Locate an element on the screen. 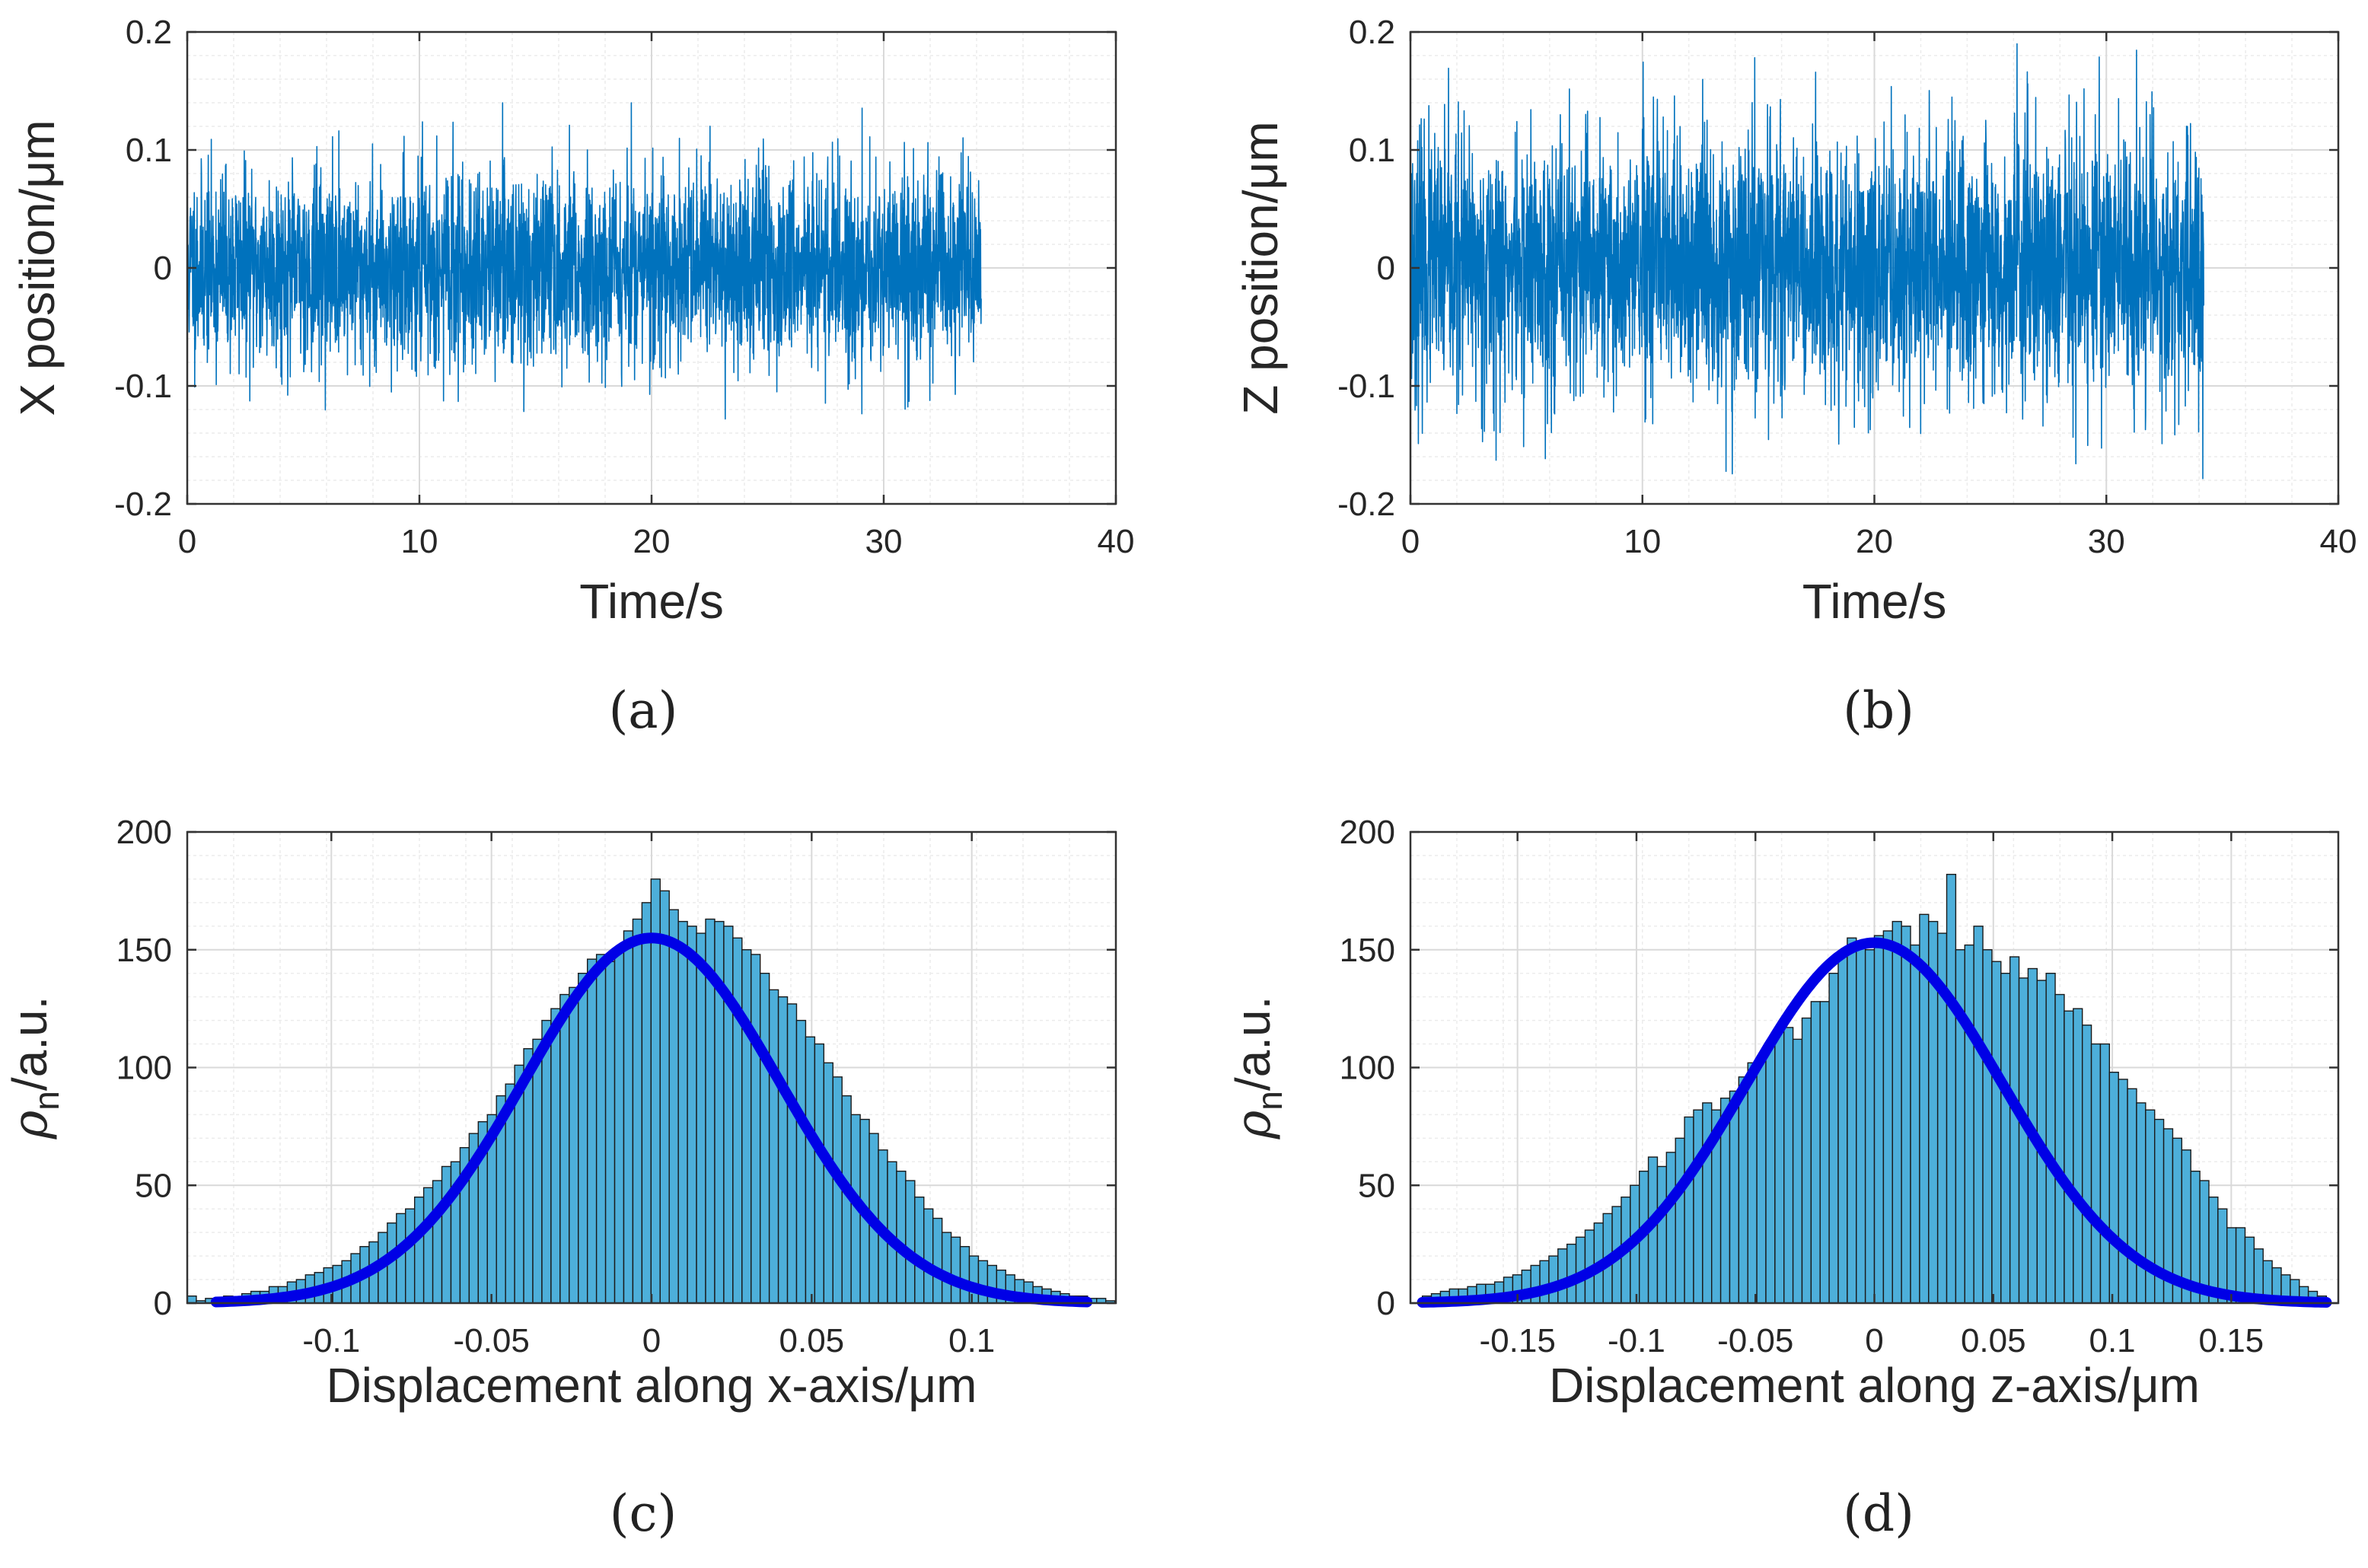 Image resolution: width=2368 pixels, height=1568 pixels. caption-b: (b) is located at coordinates (1878, 710).